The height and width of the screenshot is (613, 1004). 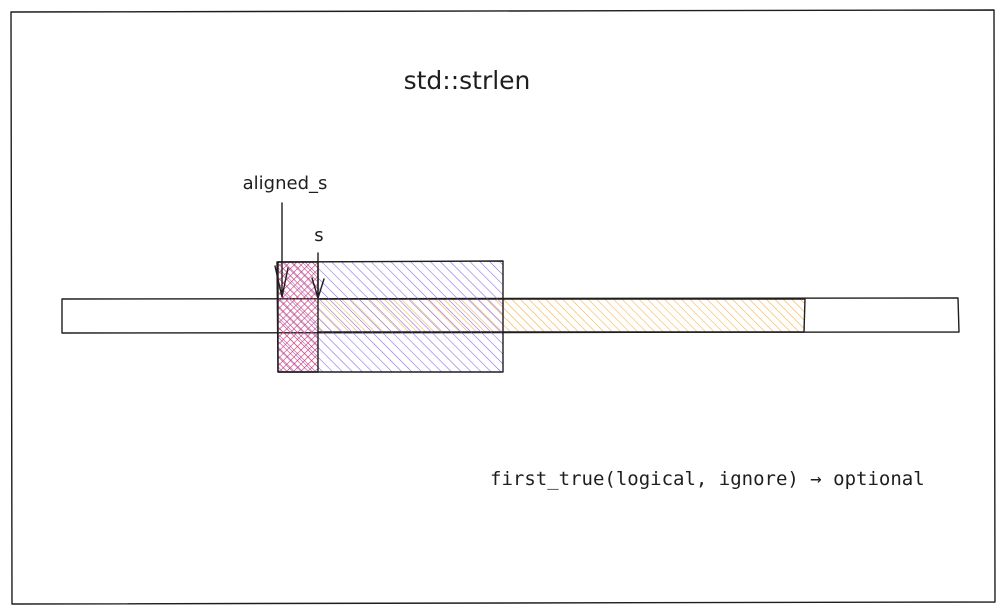 I want to click on ignored-prefix, so click(x=298, y=317).